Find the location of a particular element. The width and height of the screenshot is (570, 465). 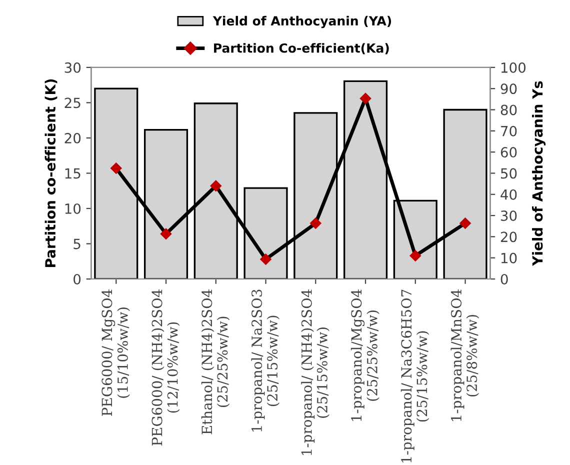

y2-tick-label: 20 is located at coordinates (508, 237).